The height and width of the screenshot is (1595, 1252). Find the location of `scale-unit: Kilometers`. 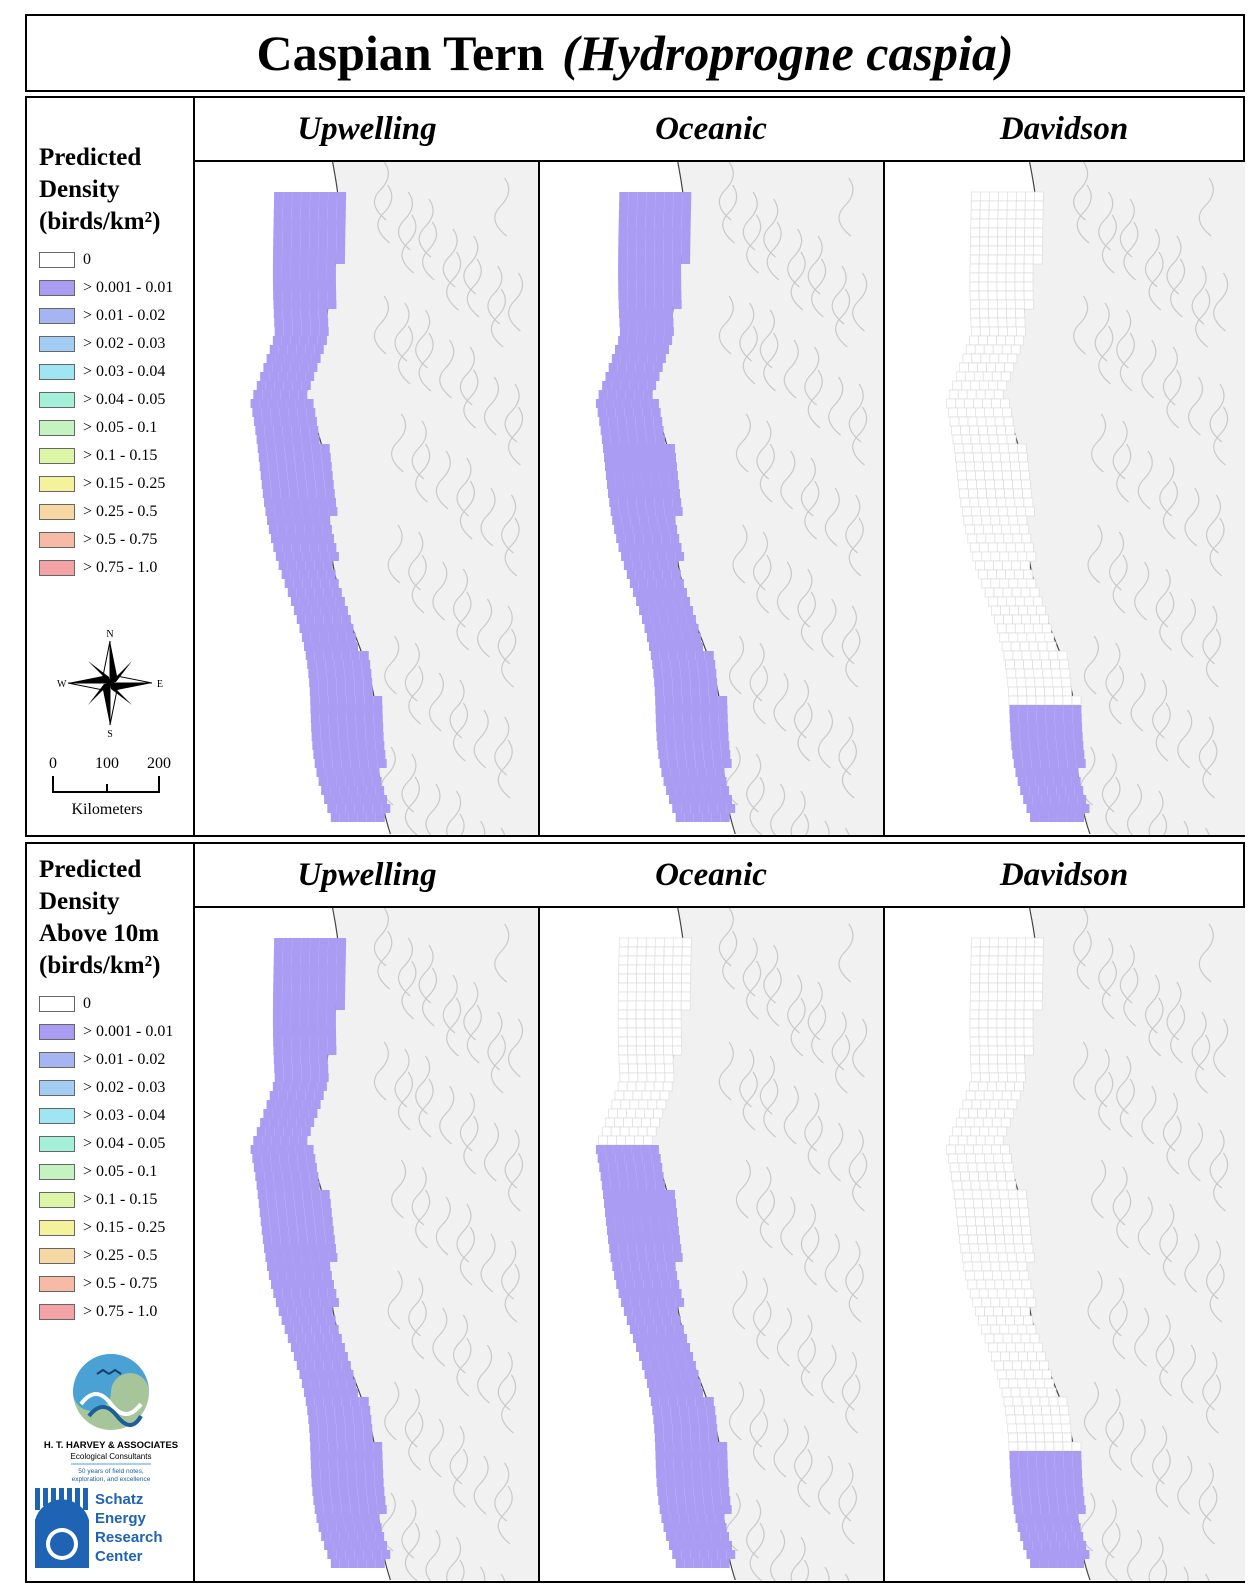

scale-unit: Kilometers is located at coordinates (106, 809).